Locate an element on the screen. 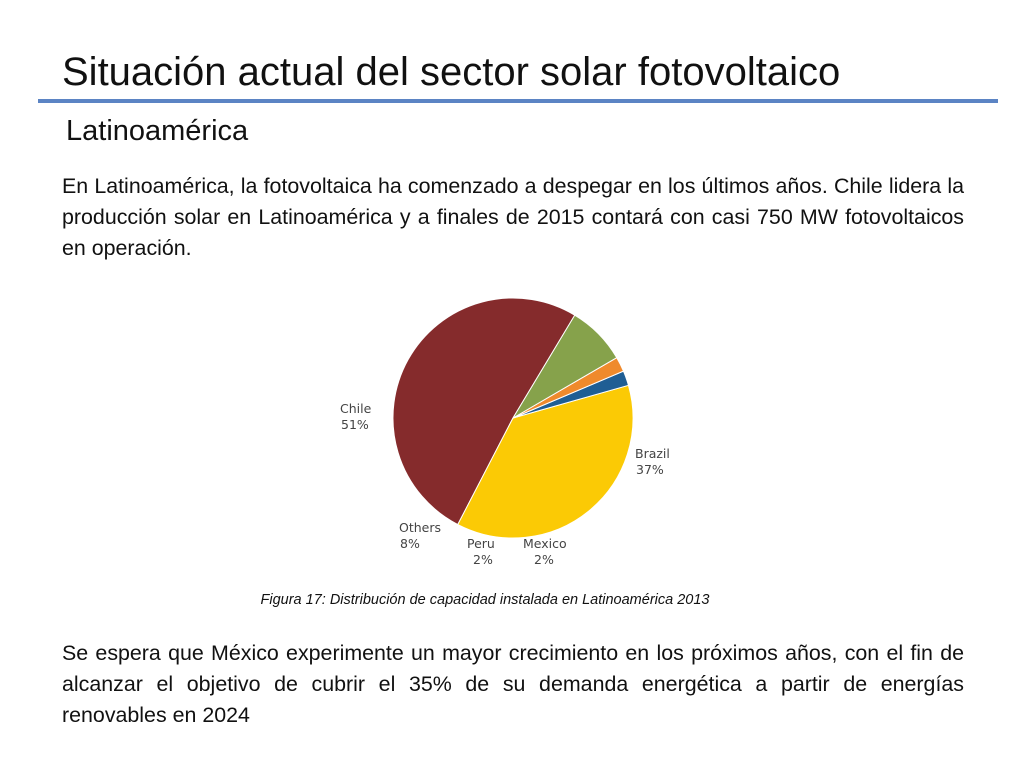 The height and width of the screenshot is (768, 1024). pie-slice-brazil is located at coordinates (545, 461).